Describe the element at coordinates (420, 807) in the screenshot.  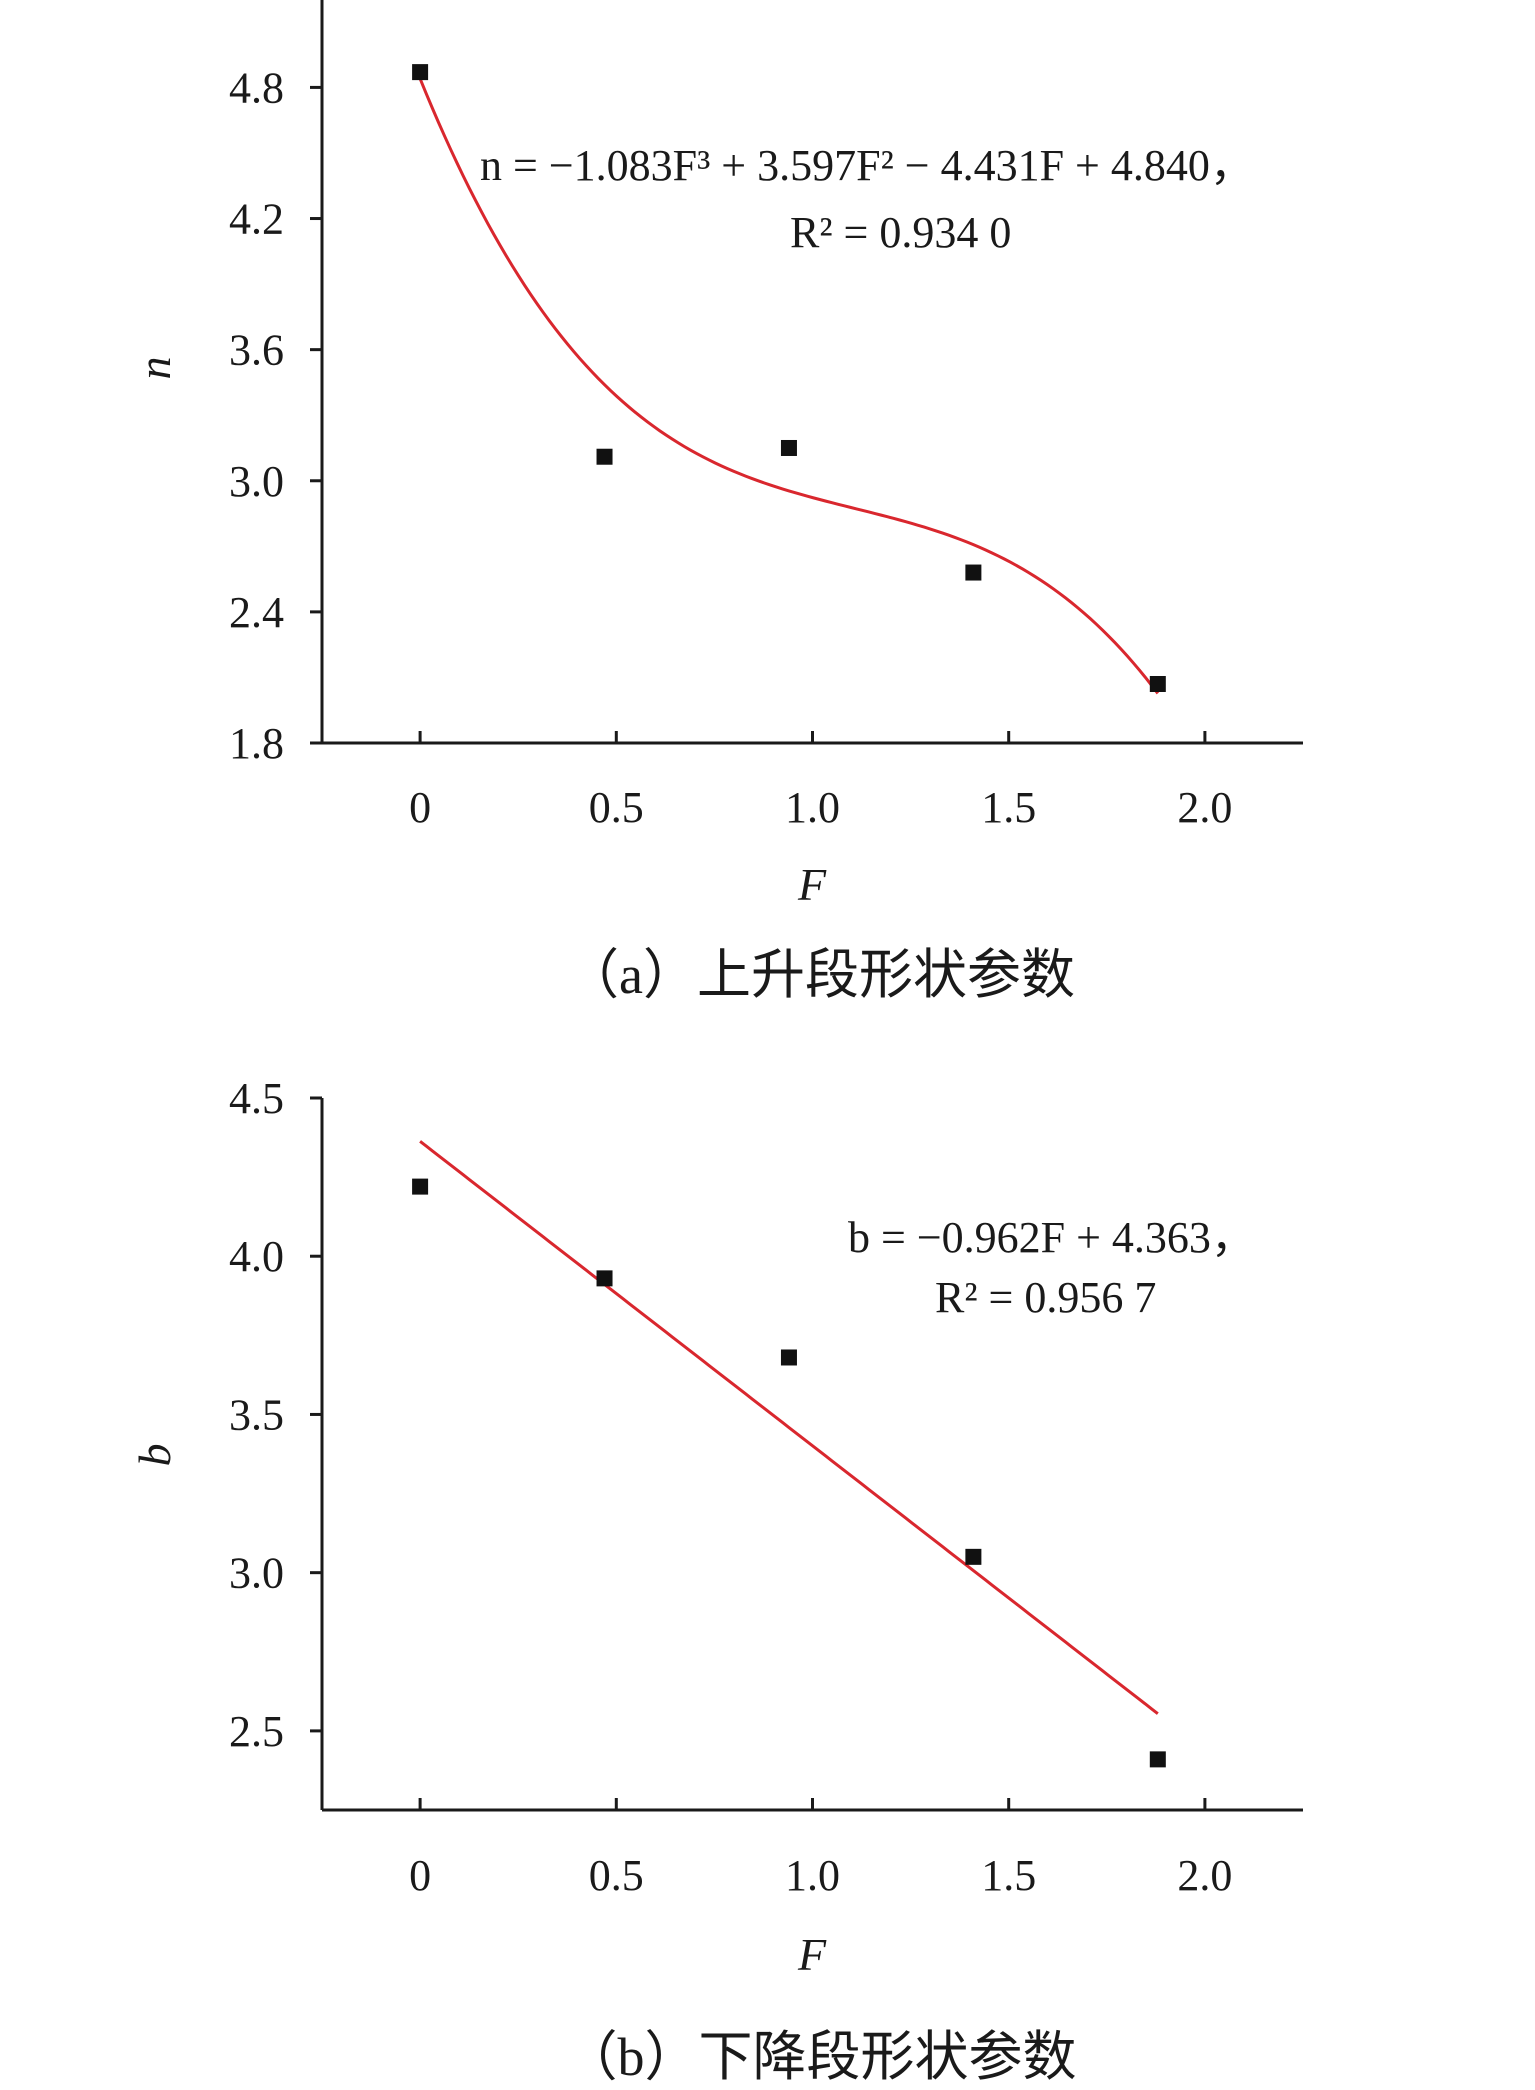
I see `chart-a-x-tick-label-0: 0` at that location.